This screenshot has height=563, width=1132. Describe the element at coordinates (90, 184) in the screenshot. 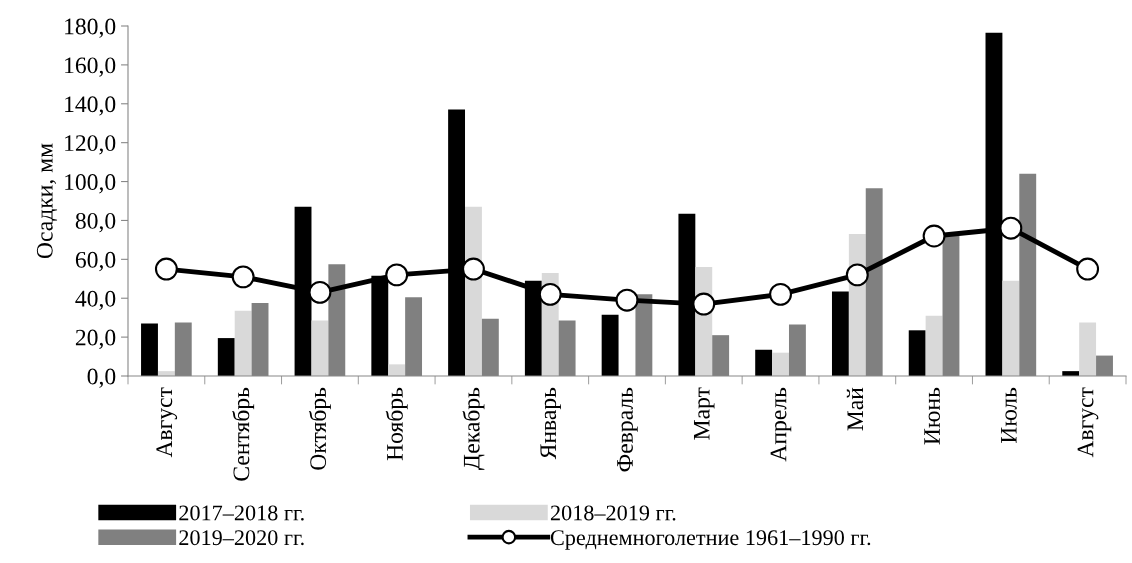

I see `y-tick-label: 100,0` at that location.